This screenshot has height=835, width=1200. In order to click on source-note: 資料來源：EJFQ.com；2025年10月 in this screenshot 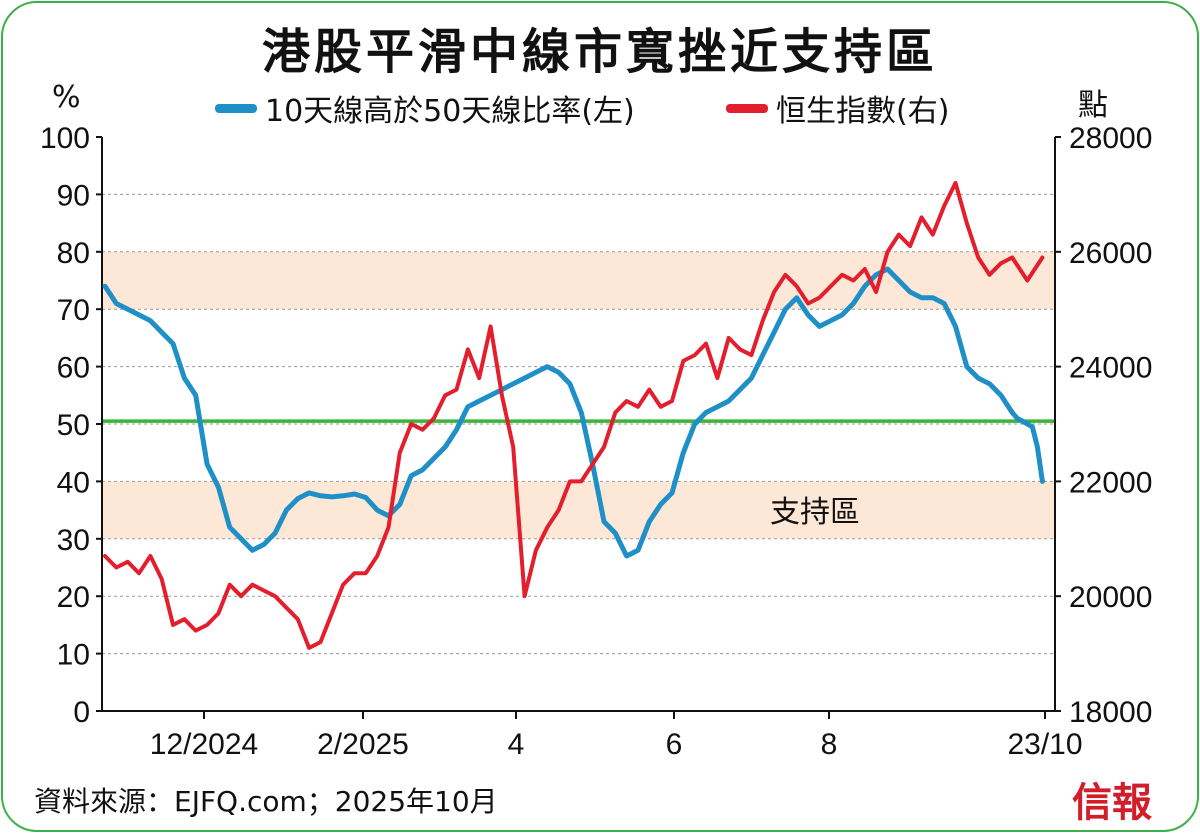, I will do `click(266, 801)`.